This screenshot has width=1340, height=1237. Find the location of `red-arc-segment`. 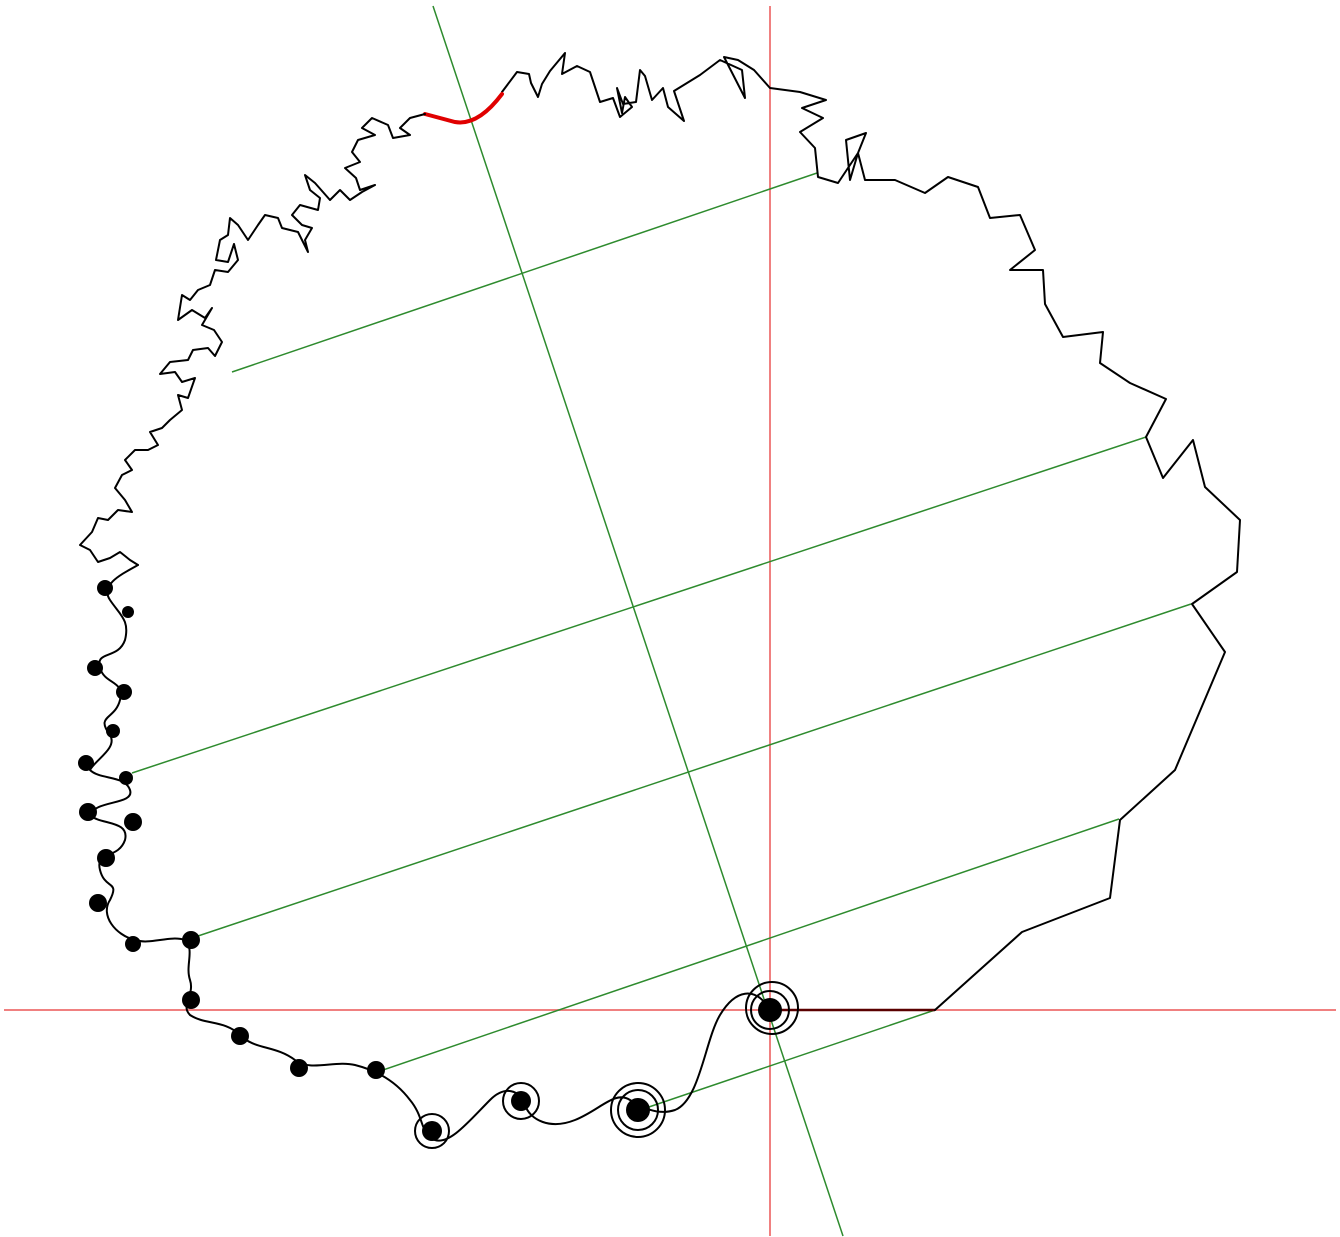

red-arc-segment is located at coordinates (463, 108).